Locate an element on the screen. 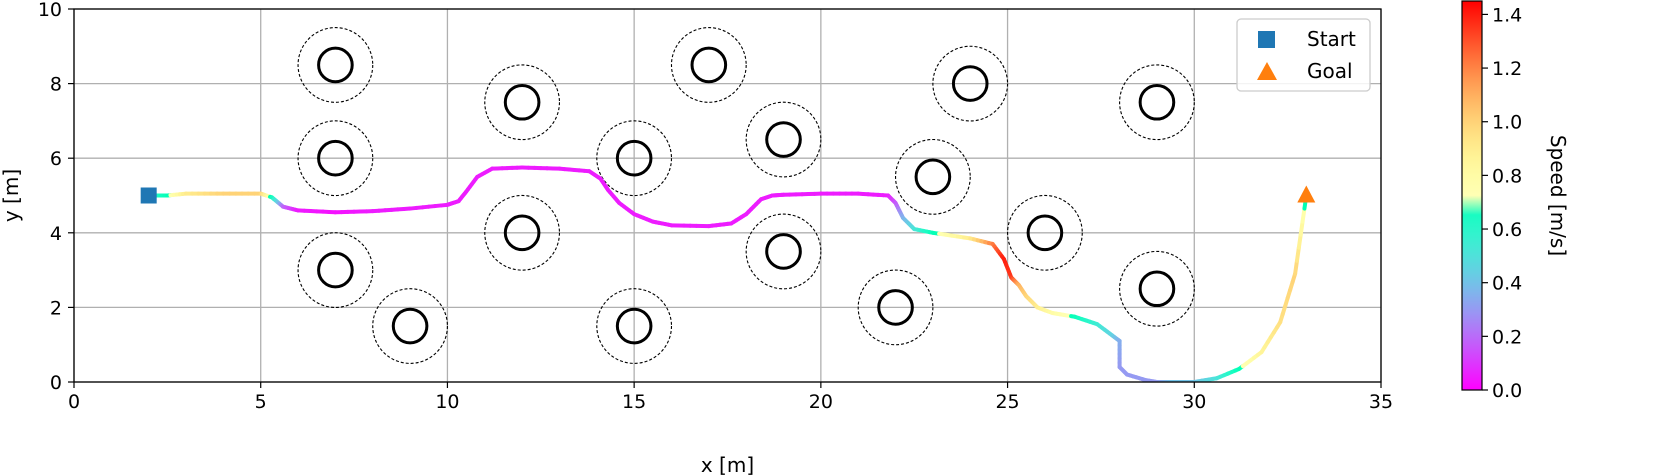 This screenshot has width=1661, height=475. legend-goal-marker is located at coordinates (1267, 71).